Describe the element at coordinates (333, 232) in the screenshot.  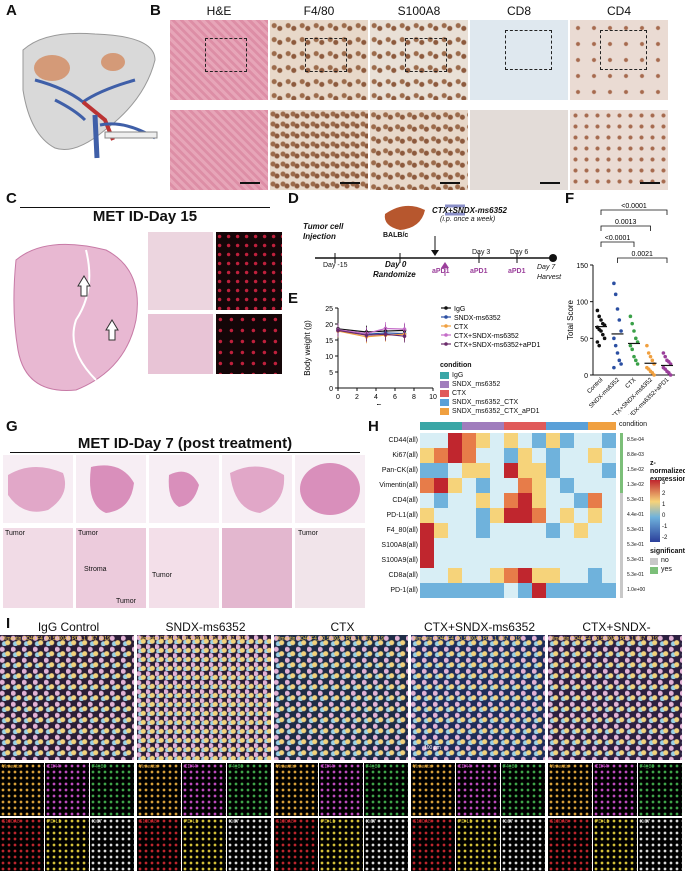
I see `schematic-tumor-injection: Tumor cell Injection` at that location.